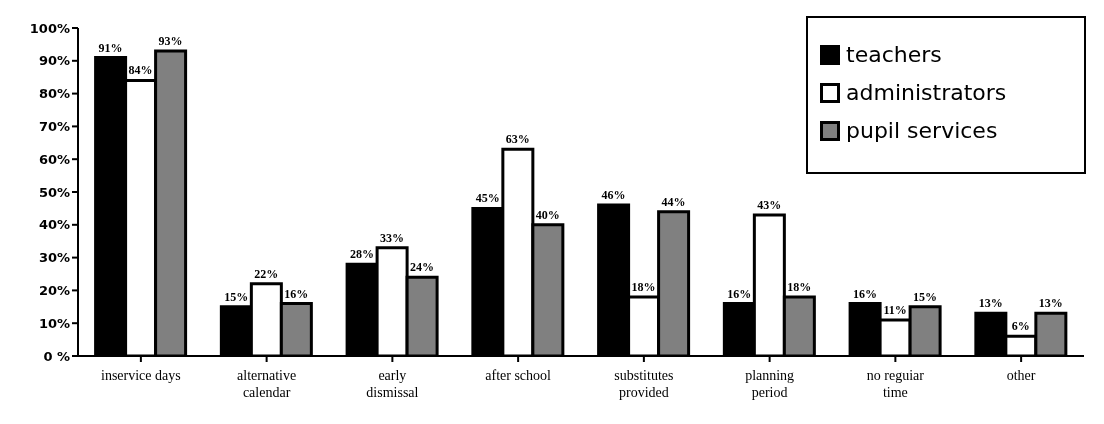 The height and width of the screenshot is (424, 1104). I want to click on x-tick-label: other, so click(1021, 375).